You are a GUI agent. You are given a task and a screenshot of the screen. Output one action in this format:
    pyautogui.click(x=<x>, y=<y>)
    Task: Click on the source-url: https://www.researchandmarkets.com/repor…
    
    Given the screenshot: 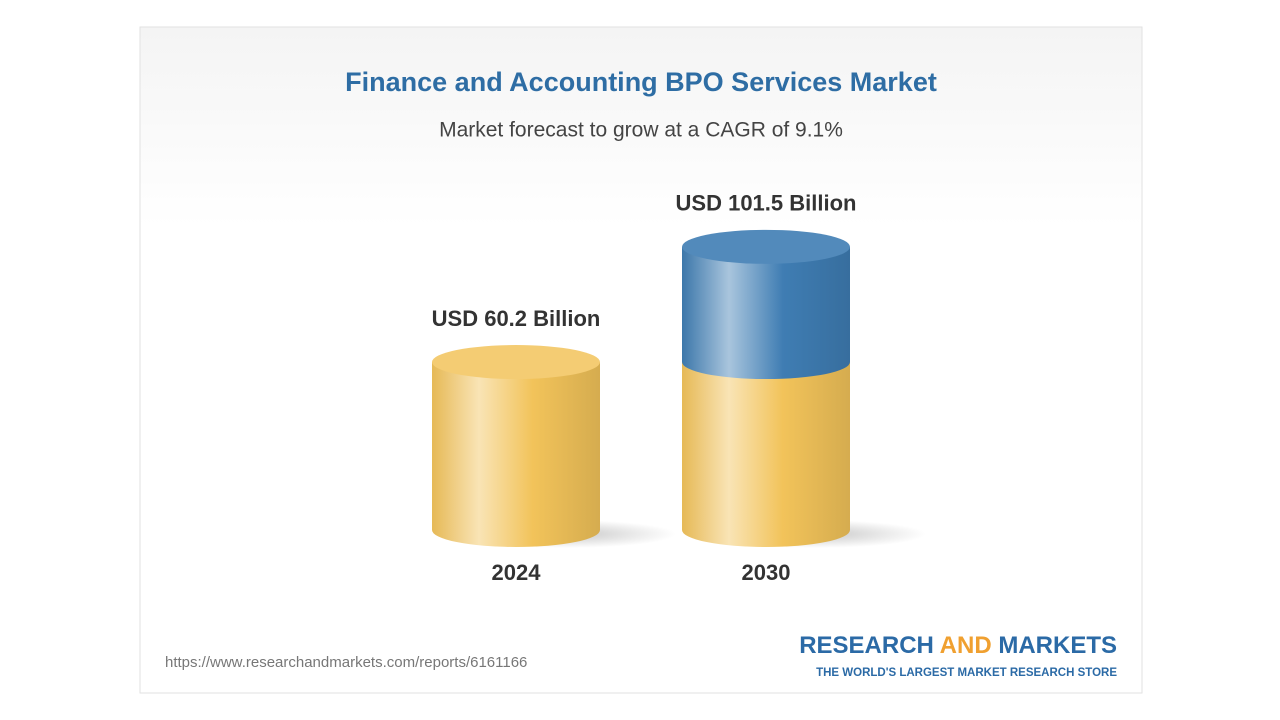 What is the action you would take?
    pyautogui.click(x=346, y=662)
    